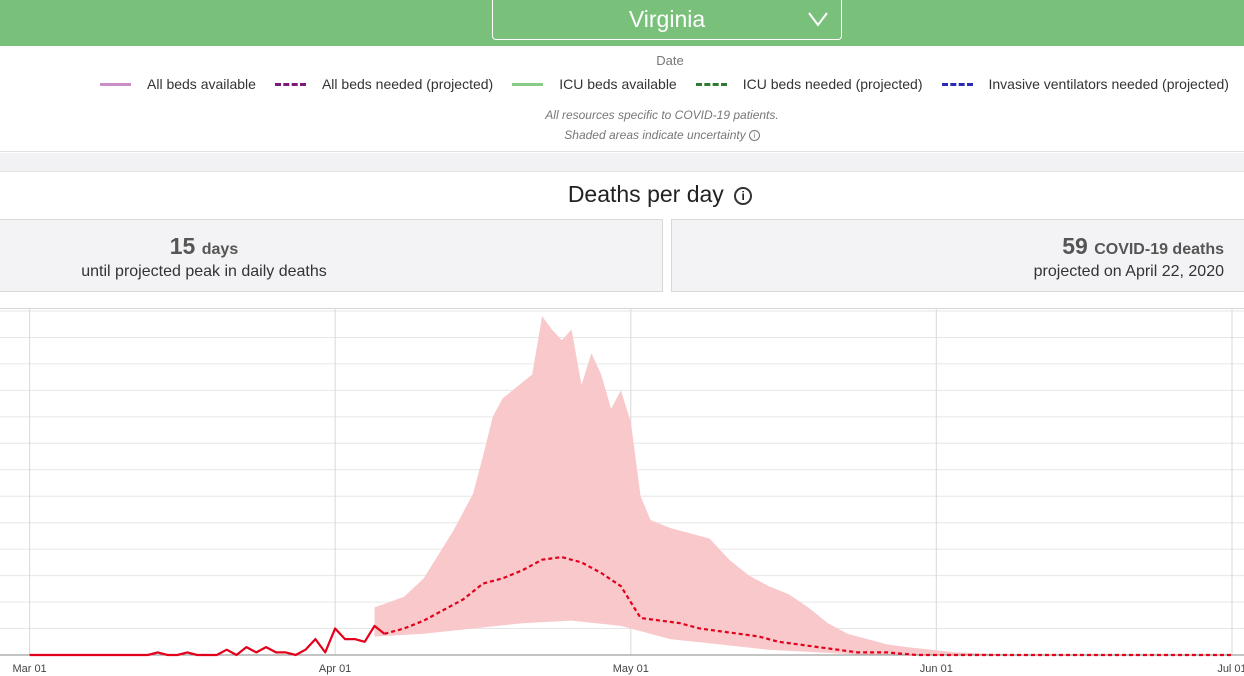 Image resolution: width=1244 pixels, height=676 pixels. I want to click on deaths-title: Deaths per day, so click(645, 194).